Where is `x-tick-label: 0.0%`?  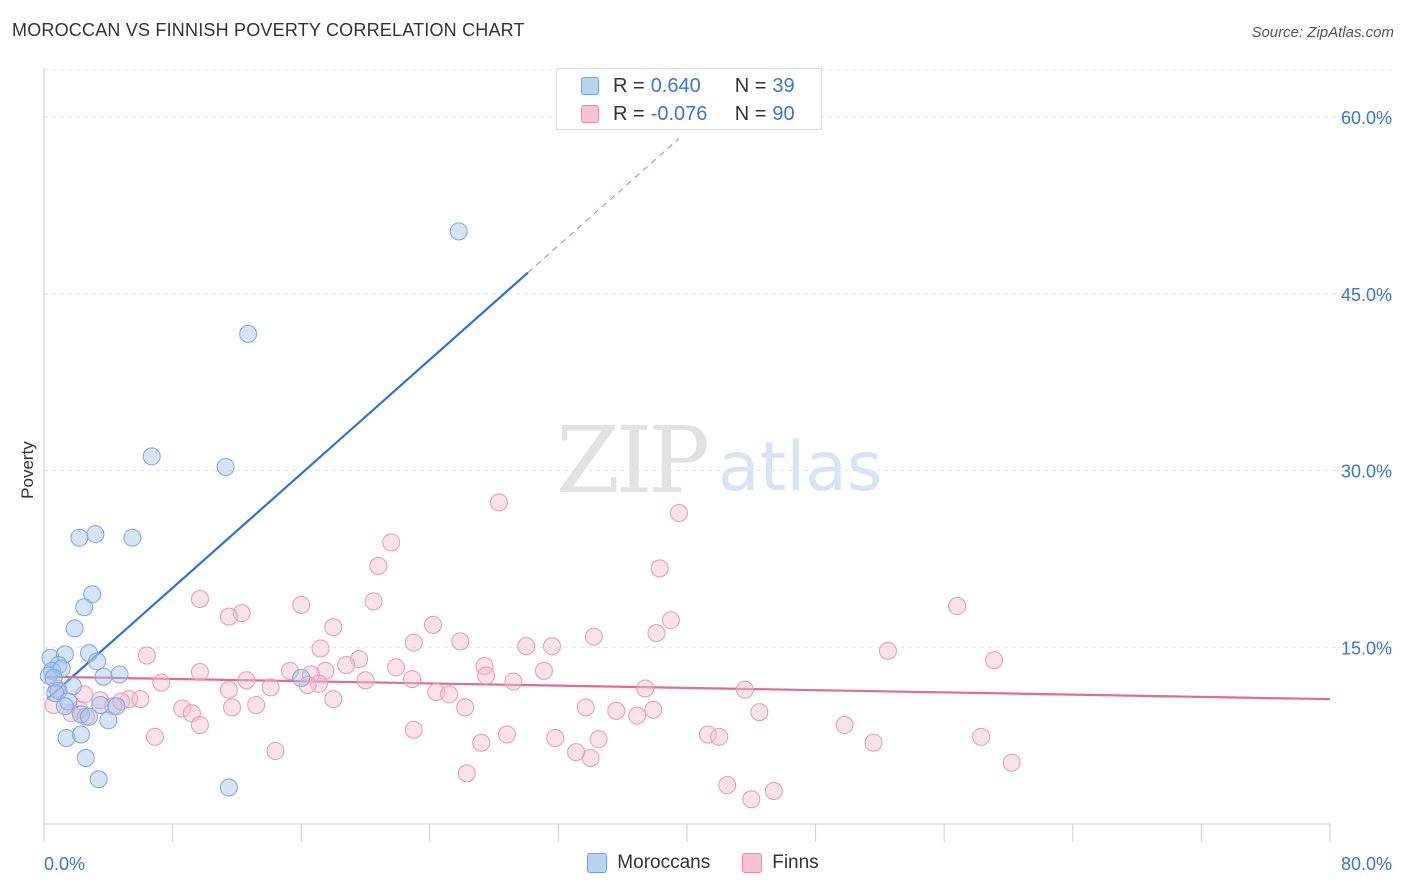 x-tick-label: 0.0% is located at coordinates (64, 864).